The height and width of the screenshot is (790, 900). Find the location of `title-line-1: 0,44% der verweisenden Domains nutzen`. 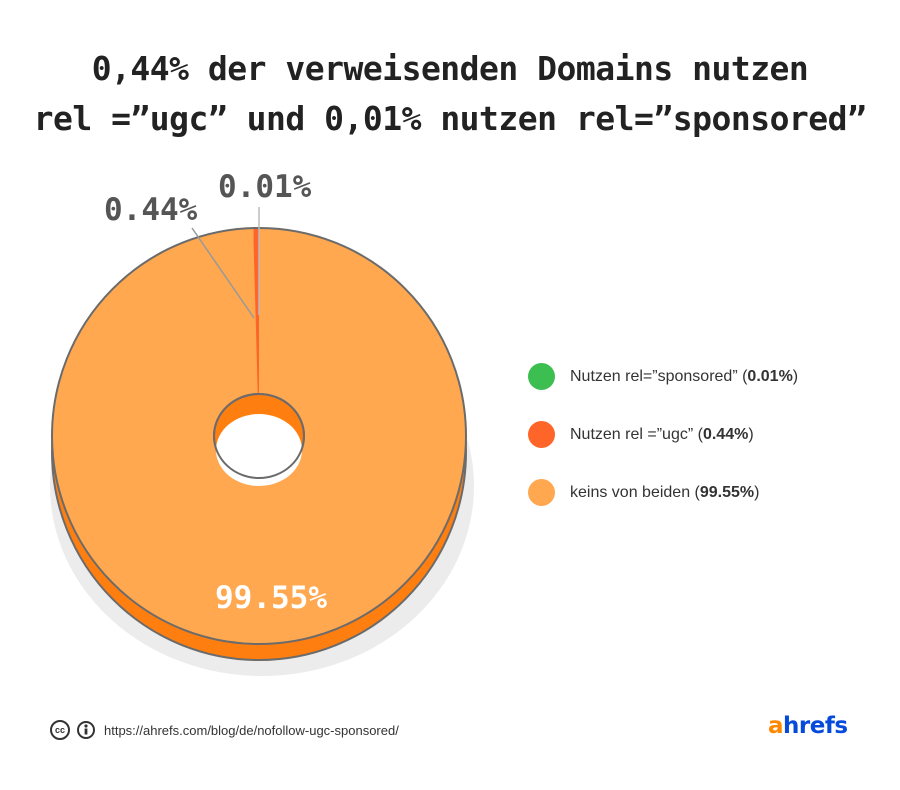

title-line-1: 0,44% der verweisenden Domains nutzen is located at coordinates (450, 68).